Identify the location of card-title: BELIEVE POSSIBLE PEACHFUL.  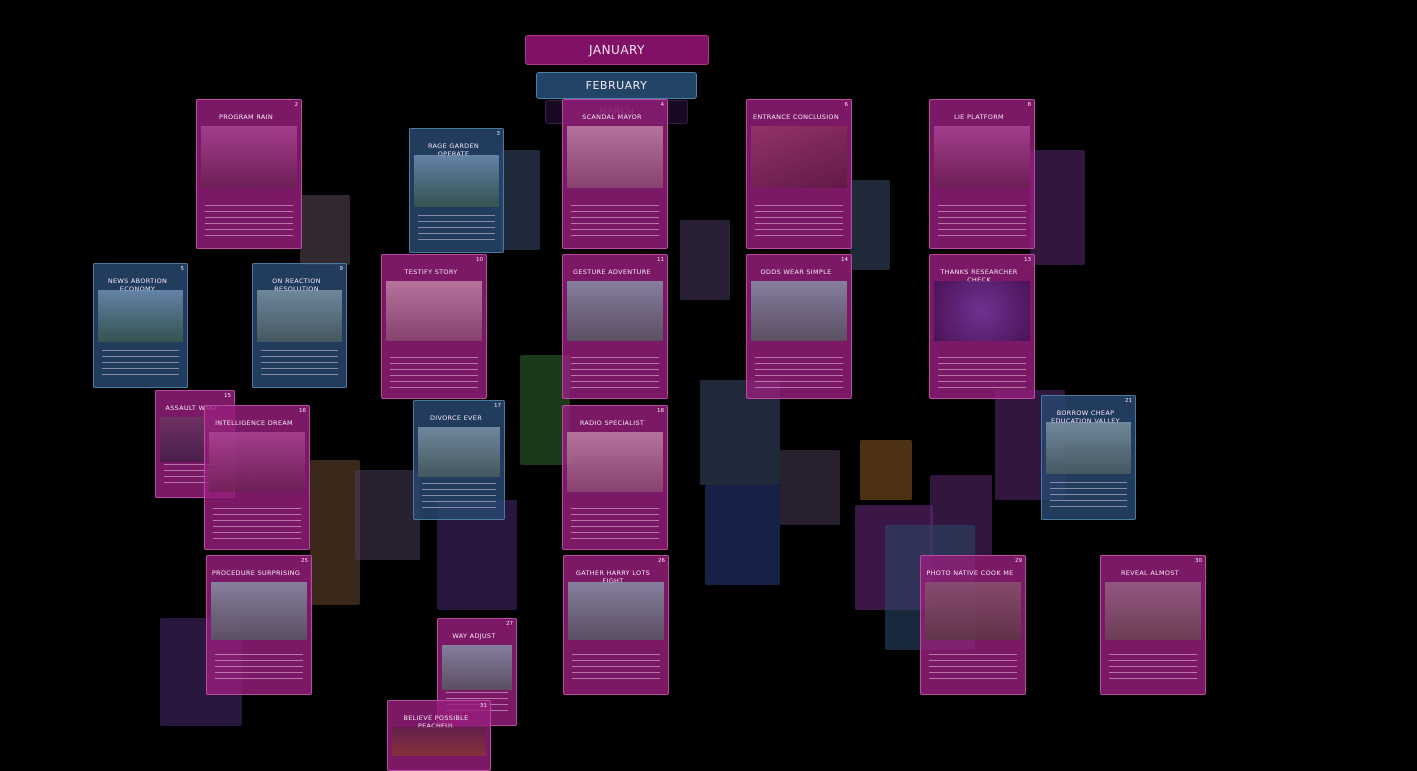
(436, 722).